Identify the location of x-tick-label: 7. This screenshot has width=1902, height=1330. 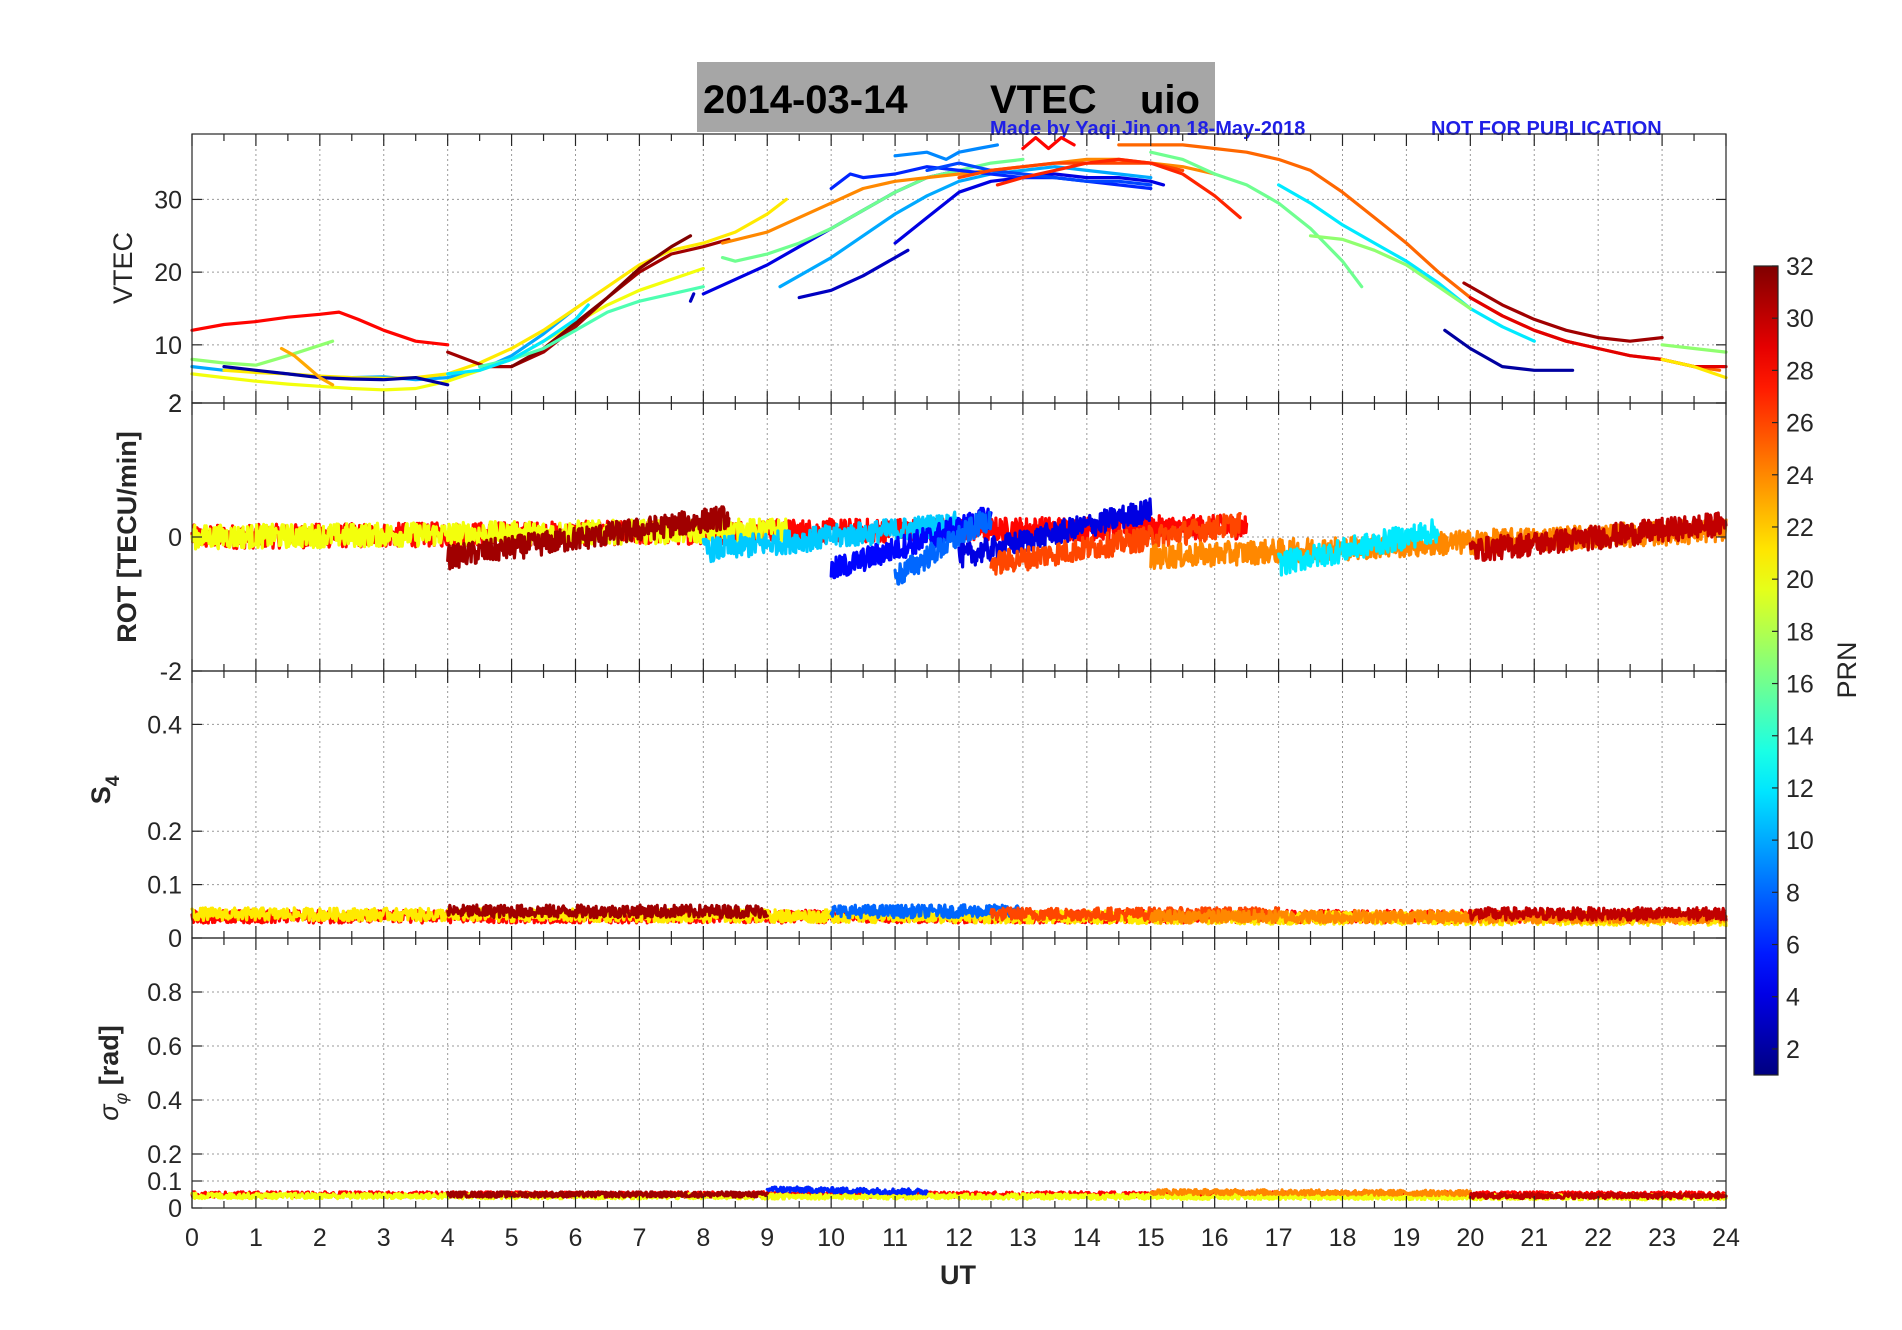
(639, 1238).